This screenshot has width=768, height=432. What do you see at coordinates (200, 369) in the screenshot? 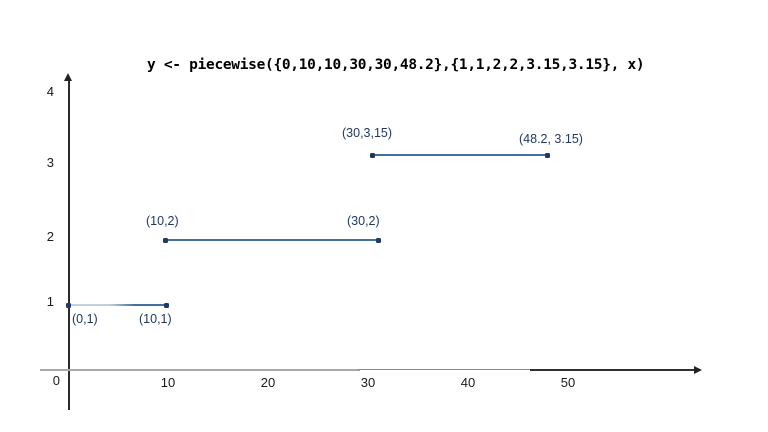
I see `x-axis-line-gray-segment` at bounding box center [200, 369].